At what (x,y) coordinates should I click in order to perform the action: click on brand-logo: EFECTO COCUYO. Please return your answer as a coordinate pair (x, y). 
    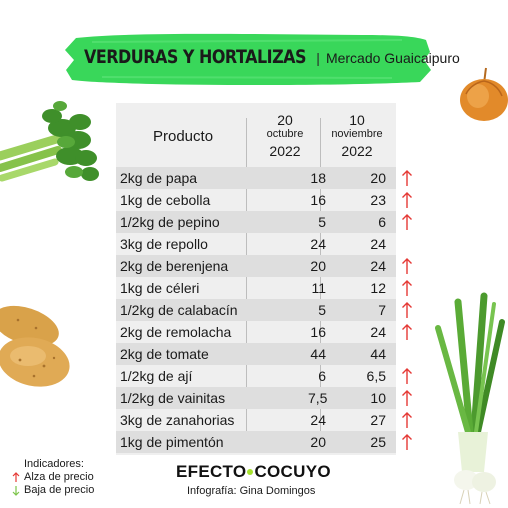
    Looking at the image, I should click on (253, 472).